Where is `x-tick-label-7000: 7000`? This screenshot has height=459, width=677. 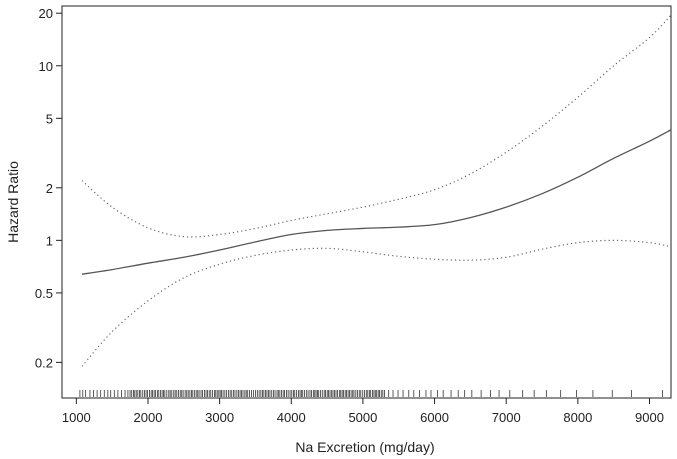
x-tick-label-7000: 7000 is located at coordinates (506, 417).